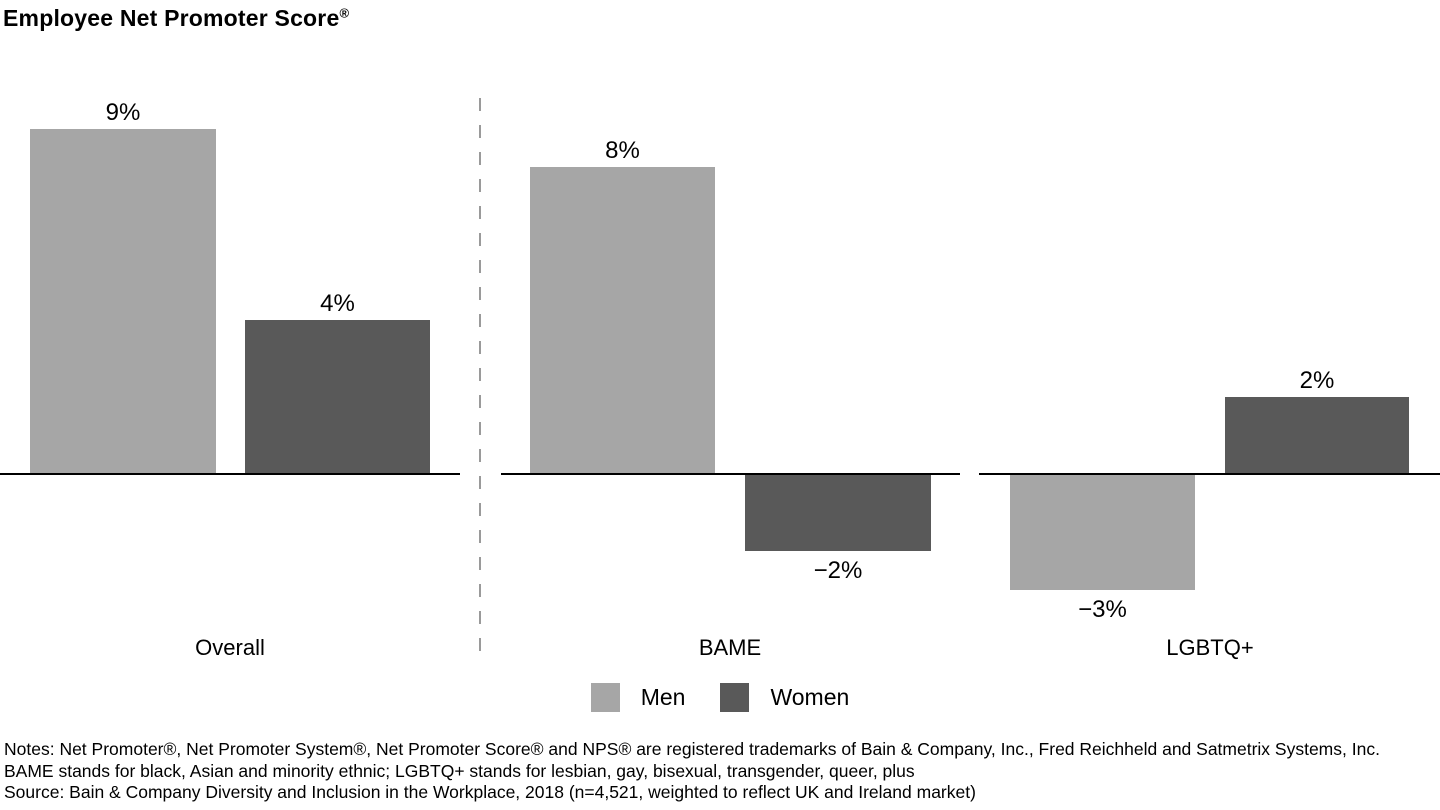 The image size is (1440, 810). What do you see at coordinates (230, 647) in the screenshot?
I see `category-label-overall: Overall` at bounding box center [230, 647].